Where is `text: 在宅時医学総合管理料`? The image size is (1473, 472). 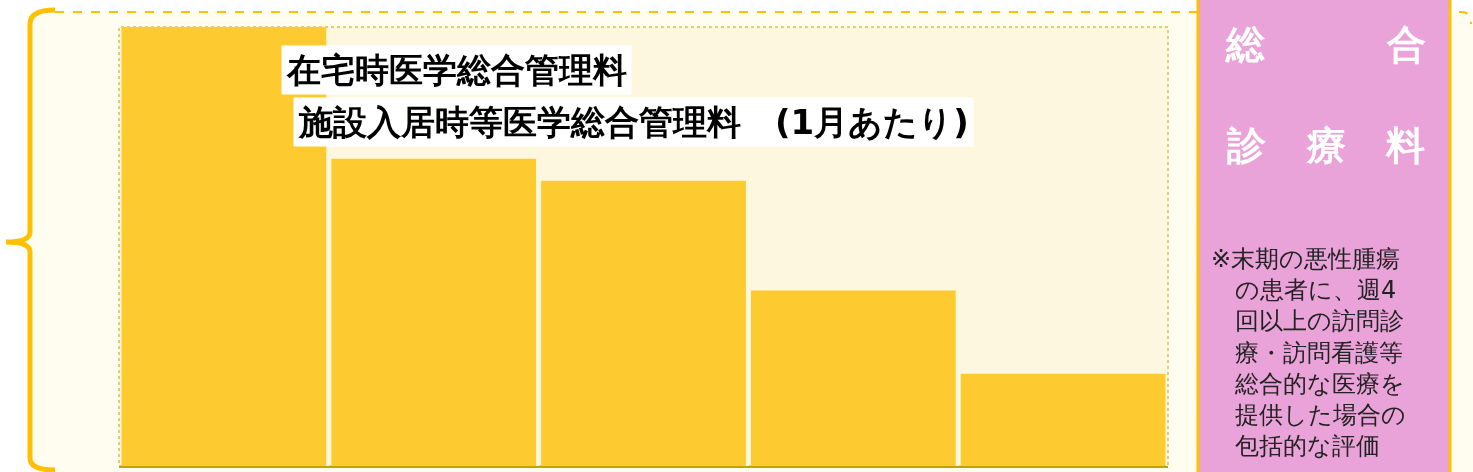
text: 在宅時医学総合管理料 is located at coordinates (456, 70).